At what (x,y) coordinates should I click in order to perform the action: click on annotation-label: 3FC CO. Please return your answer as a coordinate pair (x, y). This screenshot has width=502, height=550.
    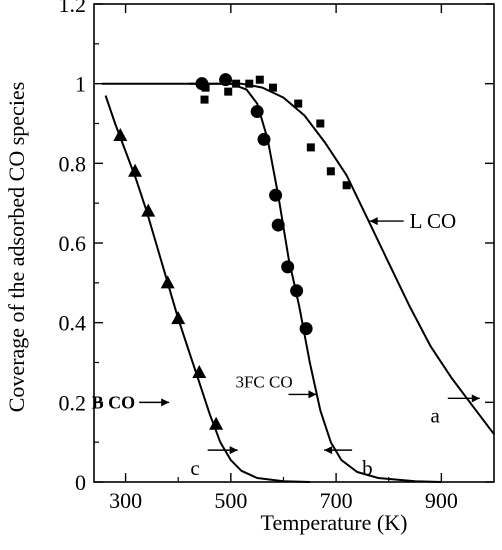
    Looking at the image, I should click on (263, 381).